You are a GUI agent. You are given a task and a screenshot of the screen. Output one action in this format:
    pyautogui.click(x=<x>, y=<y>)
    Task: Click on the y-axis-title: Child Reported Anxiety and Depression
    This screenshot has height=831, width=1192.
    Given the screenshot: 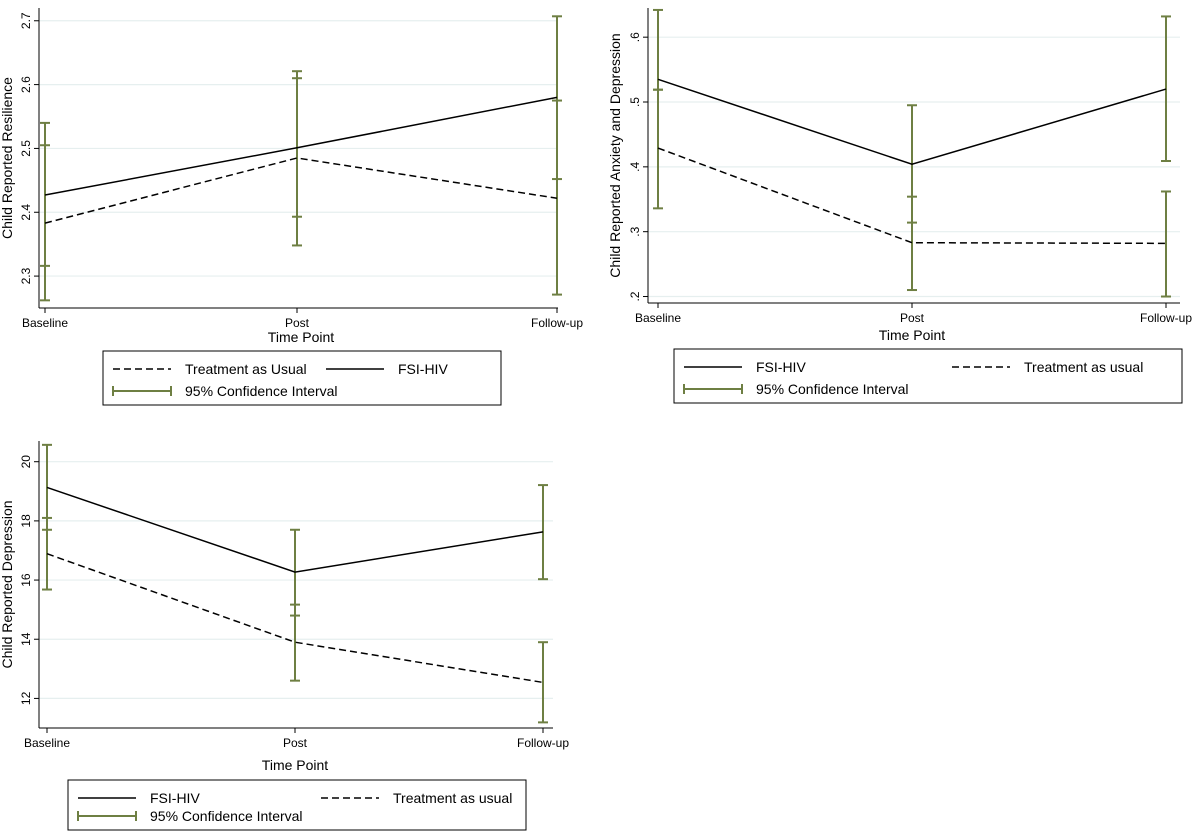 What is the action you would take?
    pyautogui.click(x=615, y=155)
    